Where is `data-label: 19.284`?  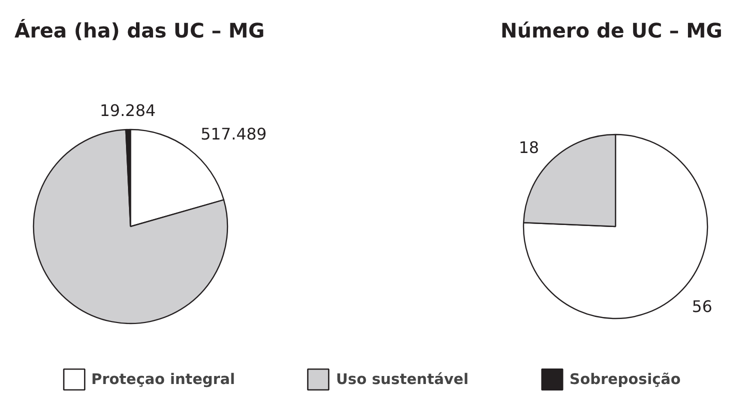
data-label: 19.284 is located at coordinates (128, 110).